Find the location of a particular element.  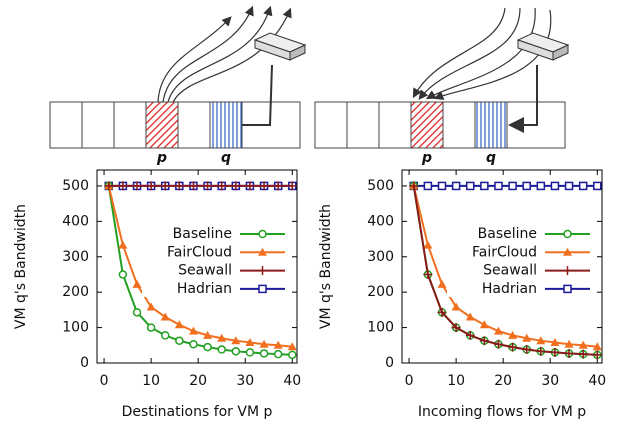

x-tick-label: 10 is located at coordinates (456, 381).